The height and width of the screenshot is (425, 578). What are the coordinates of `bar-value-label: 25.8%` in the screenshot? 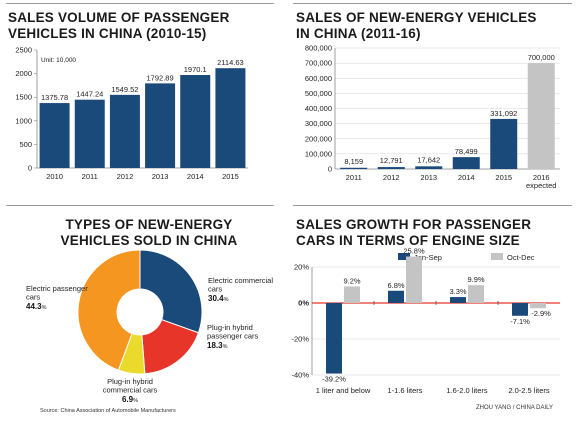 It's located at (414, 251).